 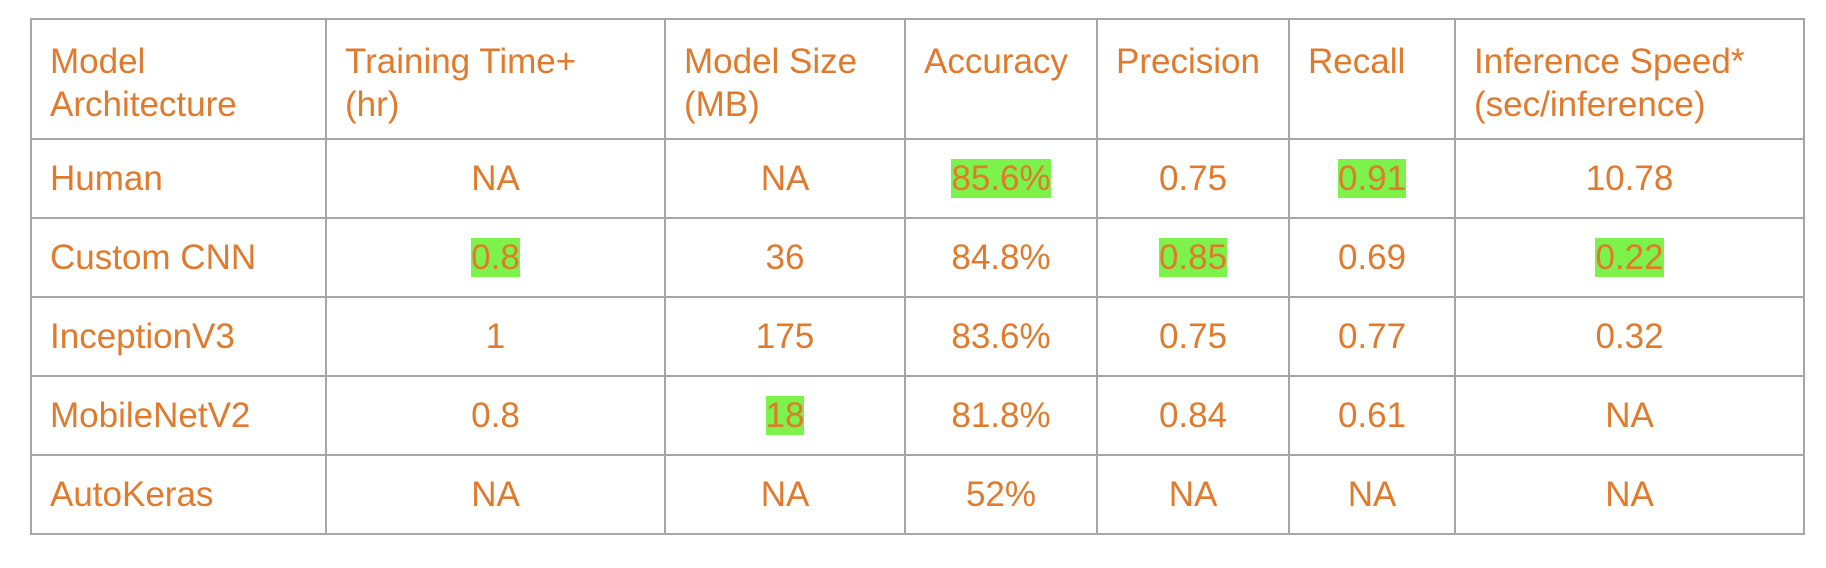 What do you see at coordinates (150, 415) in the screenshot?
I see `cell-text: MobileNetV2` at bounding box center [150, 415].